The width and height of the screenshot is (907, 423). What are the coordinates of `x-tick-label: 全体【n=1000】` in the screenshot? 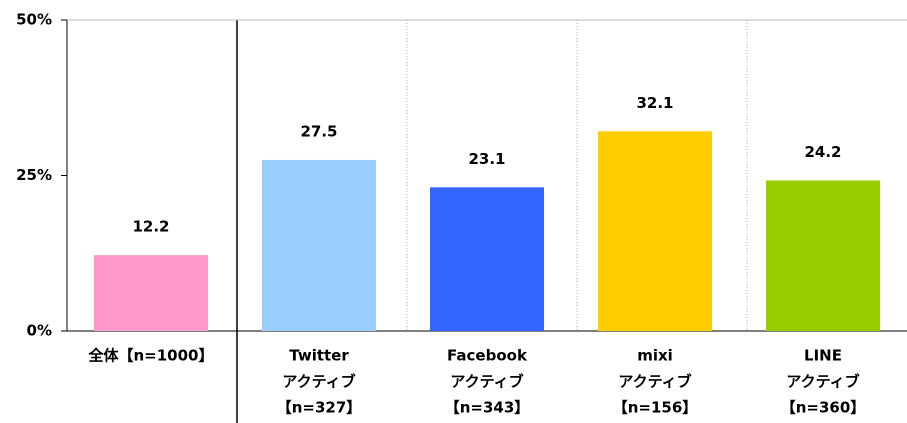 It's located at (151, 356).